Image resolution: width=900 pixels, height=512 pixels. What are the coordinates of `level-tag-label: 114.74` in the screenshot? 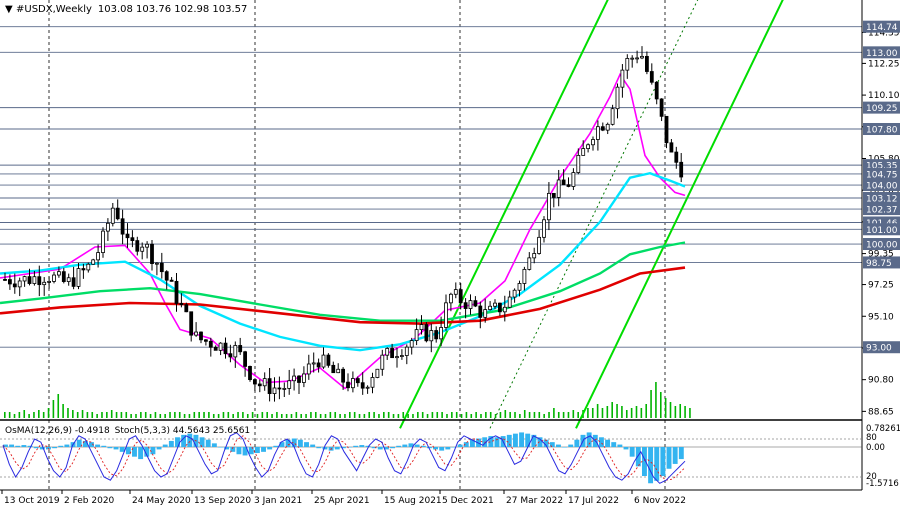 It's located at (882, 28).